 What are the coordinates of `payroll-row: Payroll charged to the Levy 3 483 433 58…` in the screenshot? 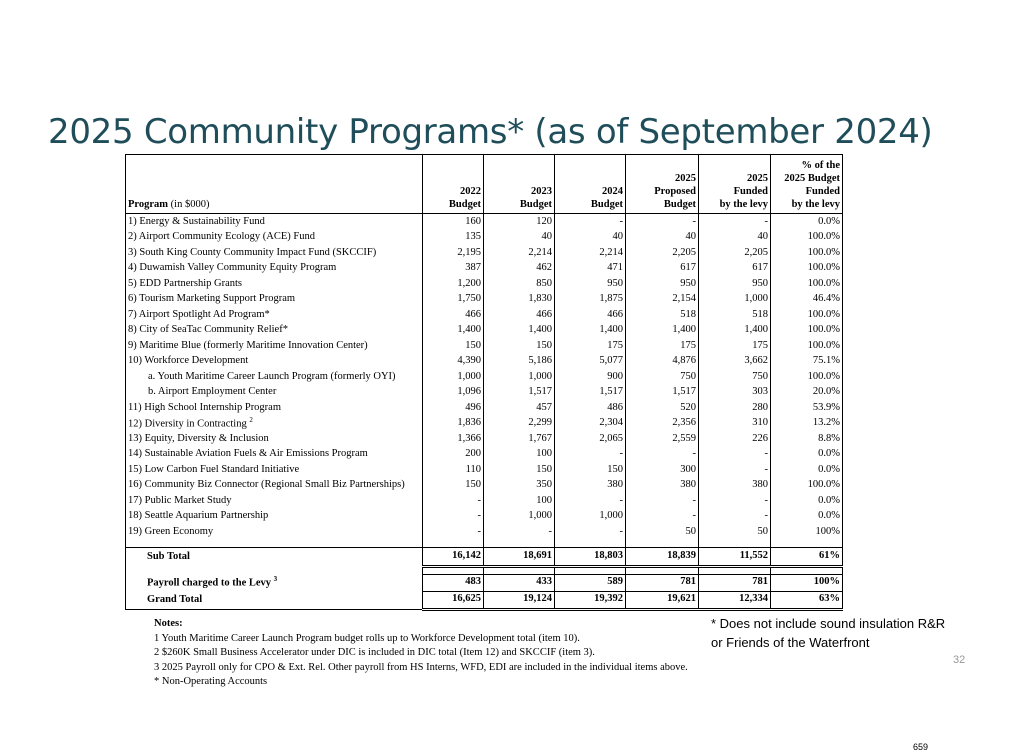 It's located at (484, 582).